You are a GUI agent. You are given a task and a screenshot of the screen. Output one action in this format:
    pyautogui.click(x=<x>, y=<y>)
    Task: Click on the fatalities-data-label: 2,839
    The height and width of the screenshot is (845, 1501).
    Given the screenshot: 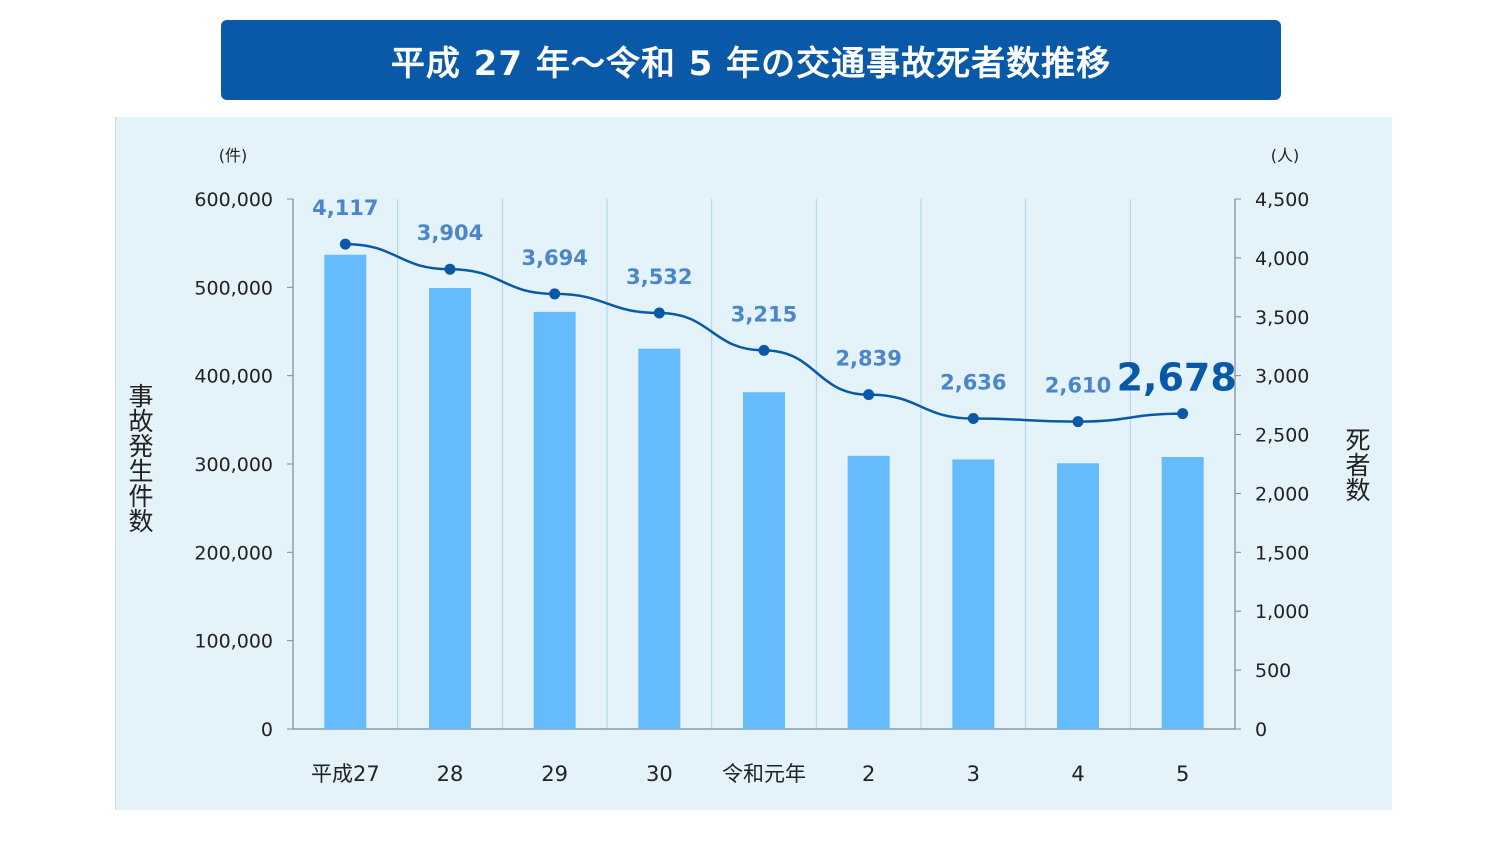 What is the action you would take?
    pyautogui.click(x=868, y=359)
    